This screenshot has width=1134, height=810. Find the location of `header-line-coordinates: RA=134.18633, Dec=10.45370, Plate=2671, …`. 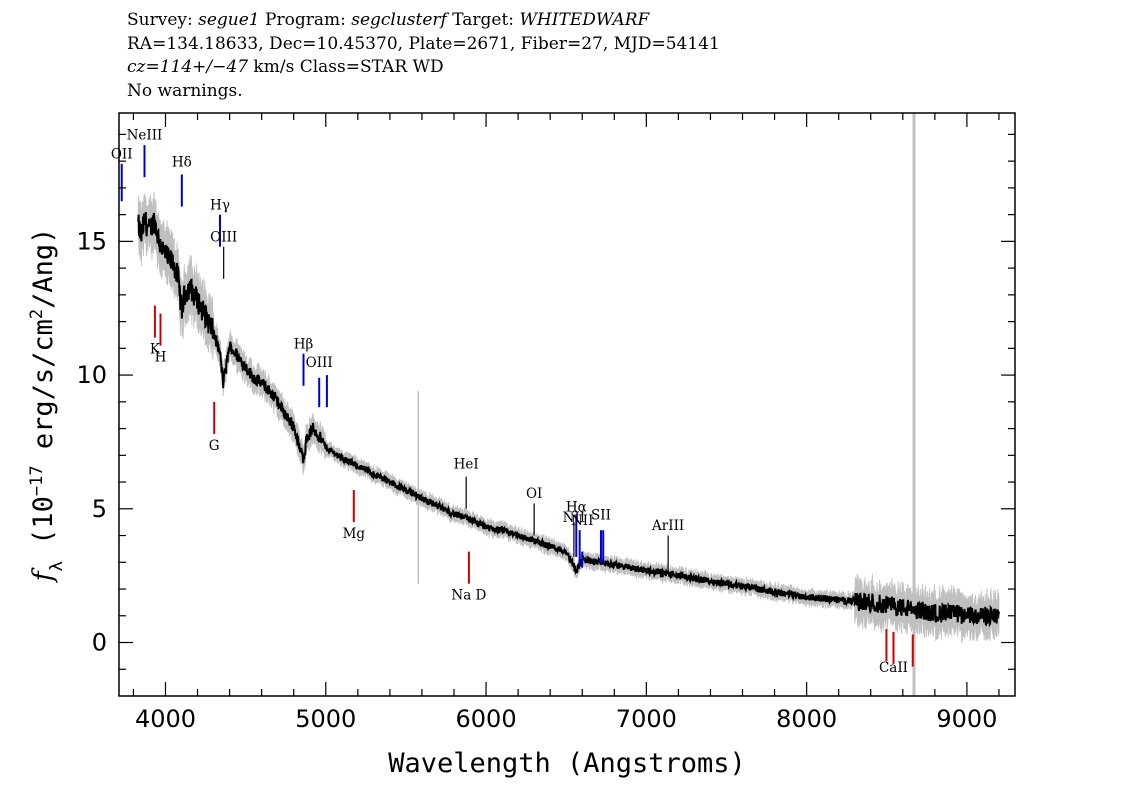

header-line-coordinates: RA=134.18633, Dec=10.45370, Plate=2671, … is located at coordinates (423, 43).